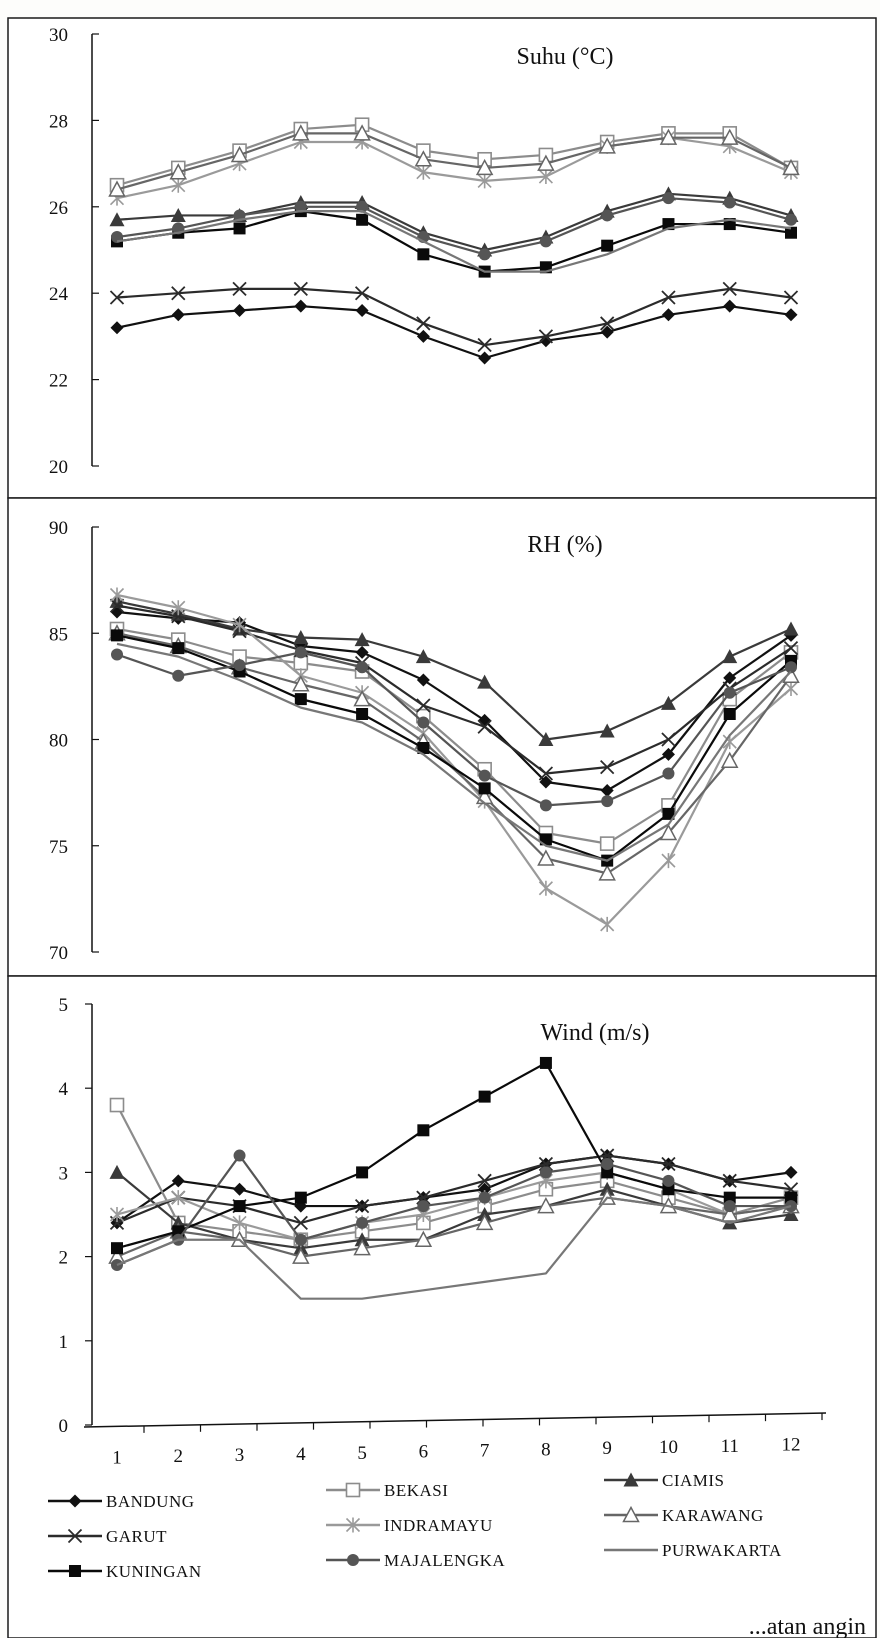 This screenshot has height=1638, width=880. I want to click on legend-item-karawang: KARAWANG, so click(683, 1515).